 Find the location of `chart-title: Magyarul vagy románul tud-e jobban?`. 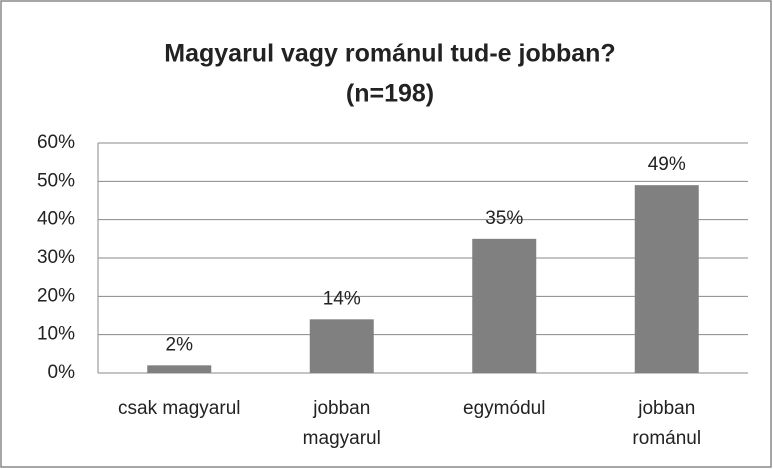

chart-title: Magyarul vagy románul tud-e jobban? is located at coordinates (389, 54).